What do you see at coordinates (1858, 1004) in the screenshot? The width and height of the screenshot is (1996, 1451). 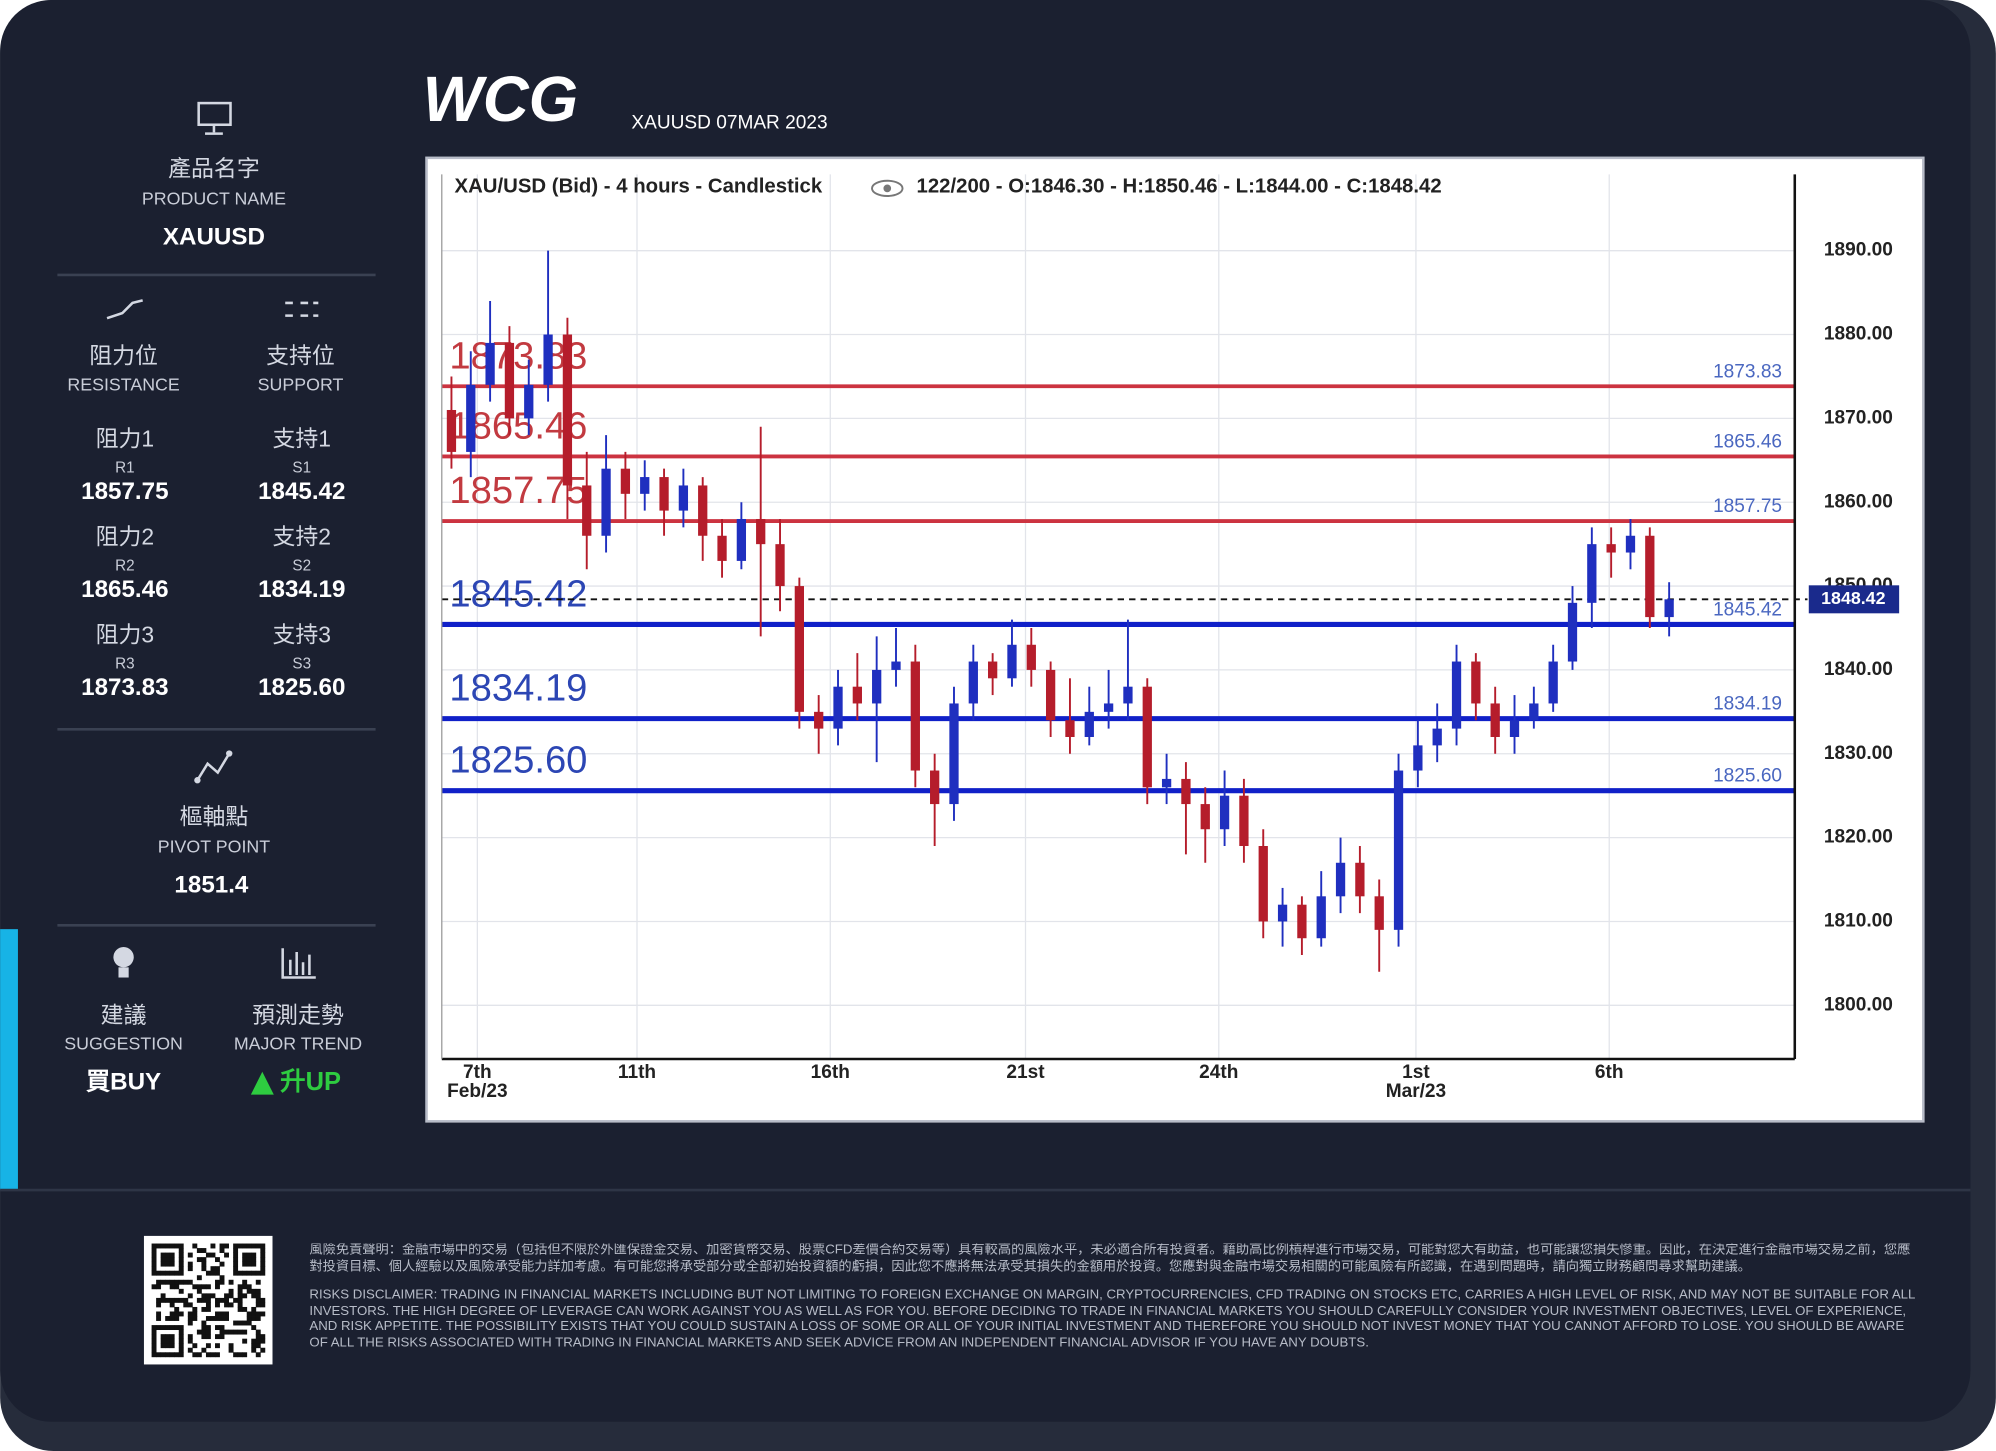 I see `y-tick-label: 1800.00` at bounding box center [1858, 1004].